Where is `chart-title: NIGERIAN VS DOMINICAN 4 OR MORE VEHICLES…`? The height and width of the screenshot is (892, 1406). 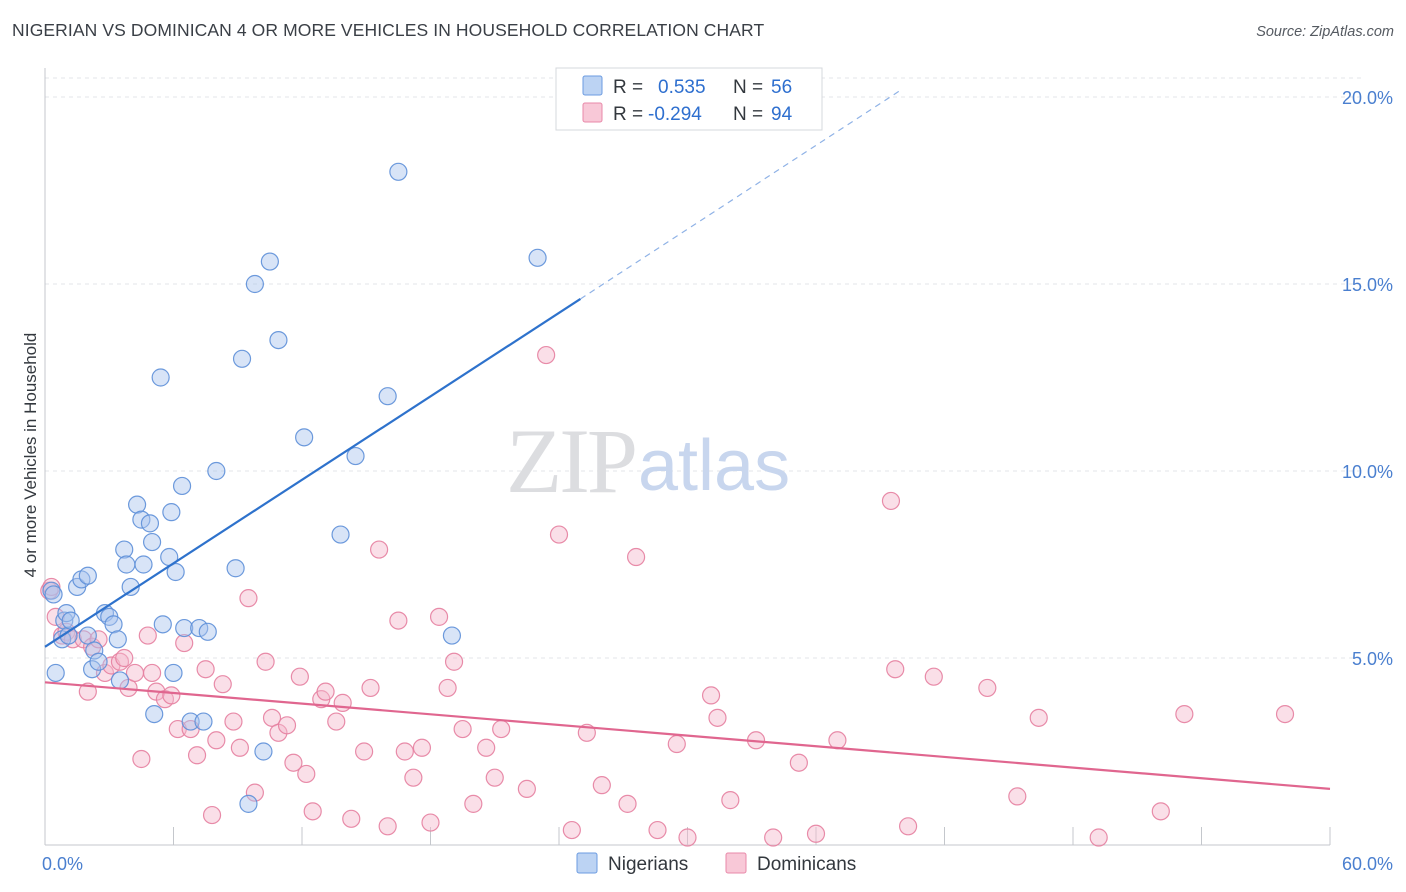
chart-title: NIGERIAN VS DOMINICAN 4 OR MORE VEHICLES… is located at coordinates (388, 30).